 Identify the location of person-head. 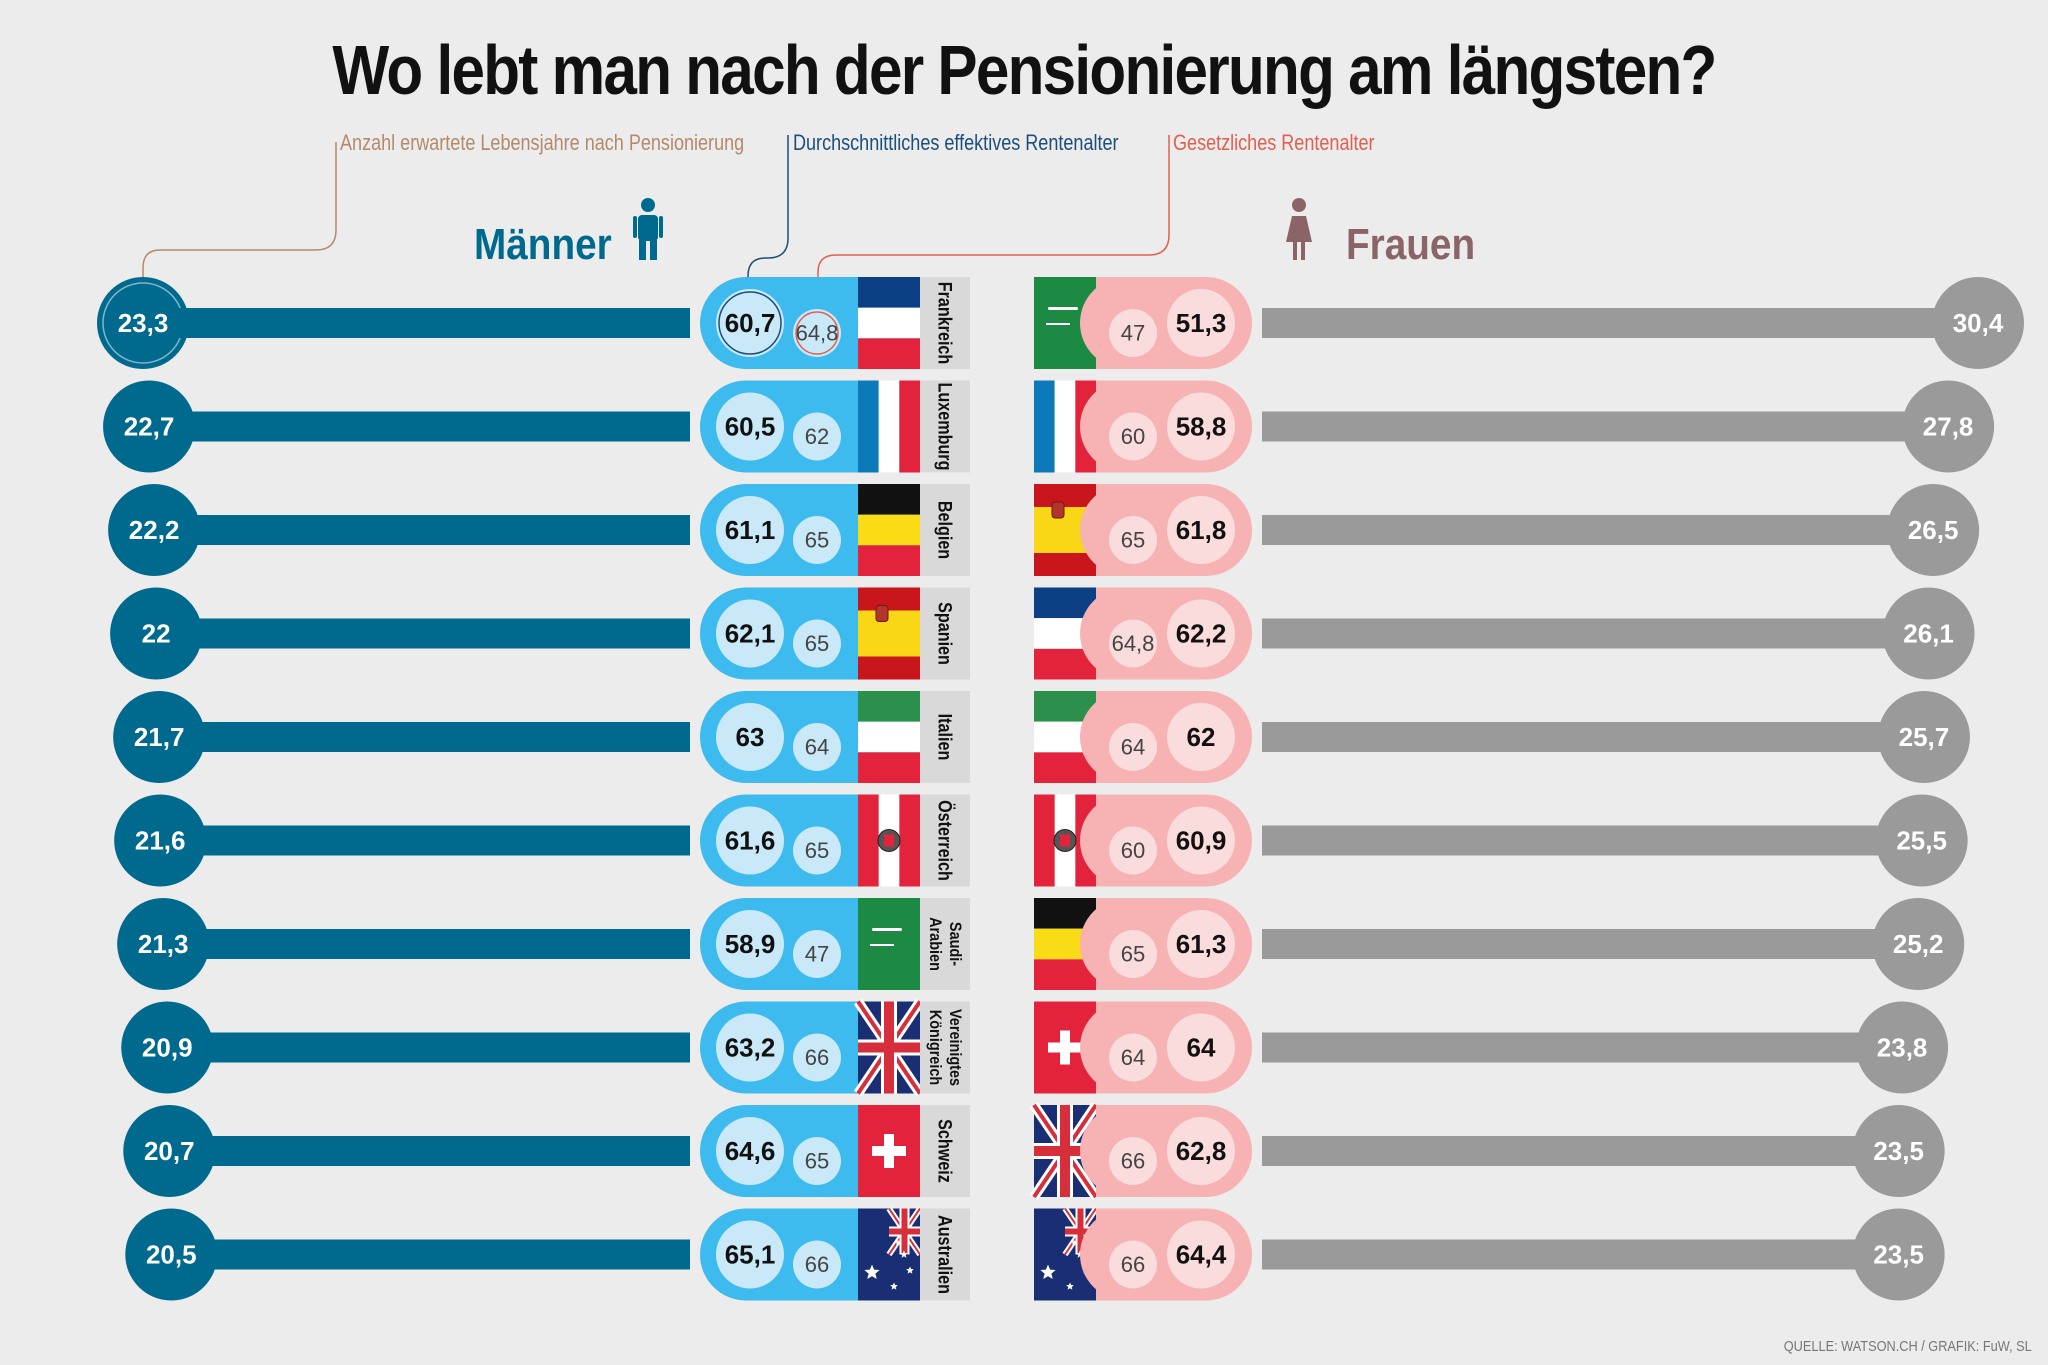
(648, 205).